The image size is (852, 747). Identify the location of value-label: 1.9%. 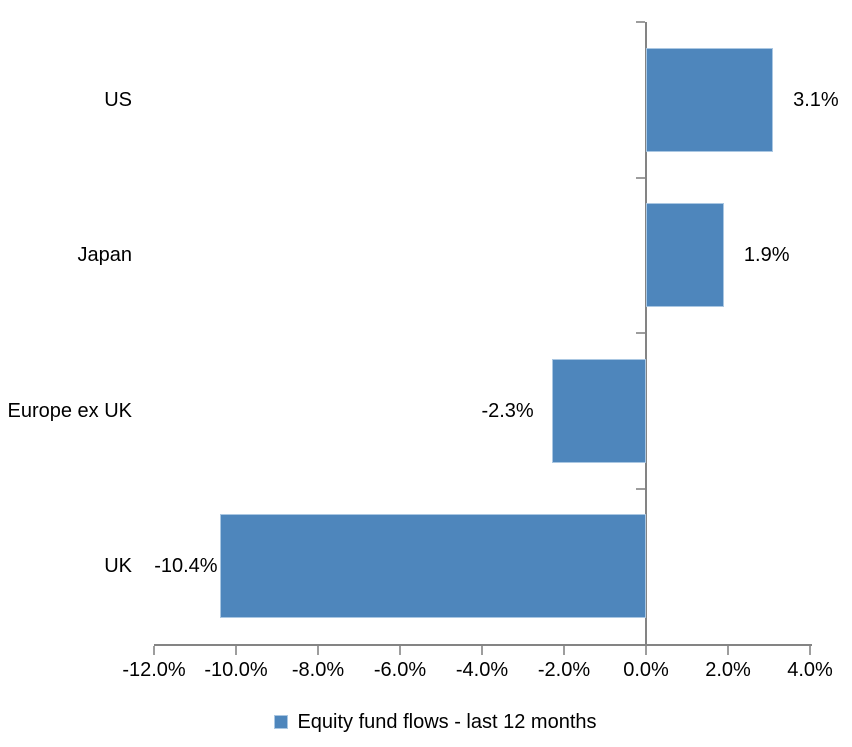
(766, 255).